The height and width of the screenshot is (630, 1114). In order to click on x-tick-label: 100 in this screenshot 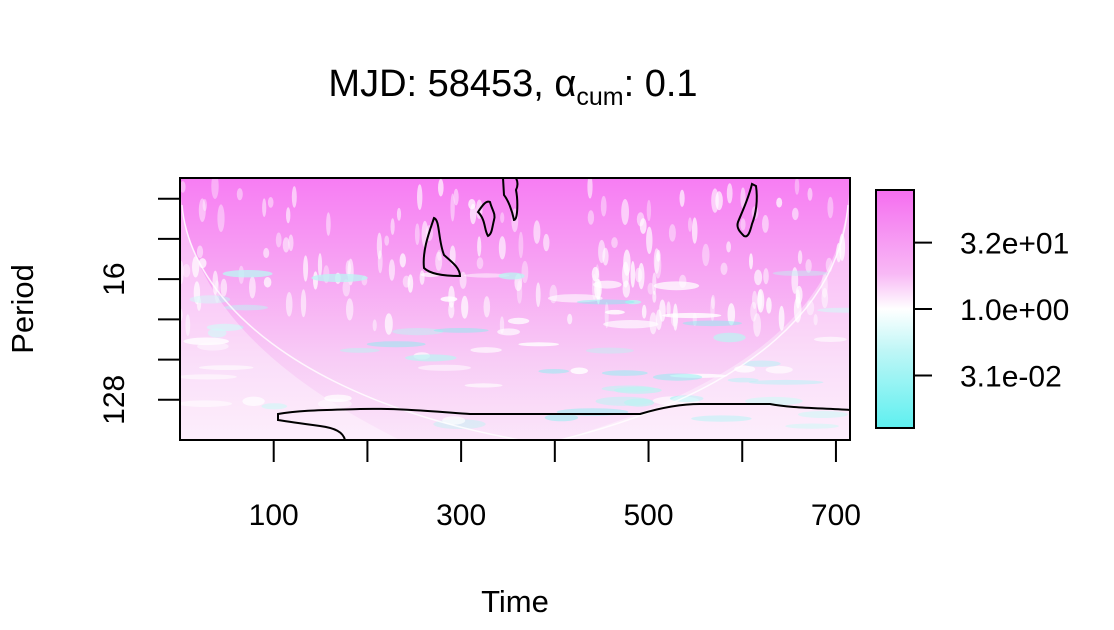, I will do `click(274, 515)`.